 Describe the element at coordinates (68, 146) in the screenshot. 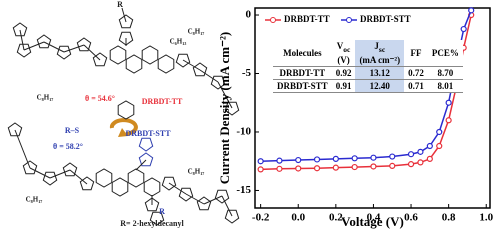

I see `diagram-label: θ = 58.2°` at that location.